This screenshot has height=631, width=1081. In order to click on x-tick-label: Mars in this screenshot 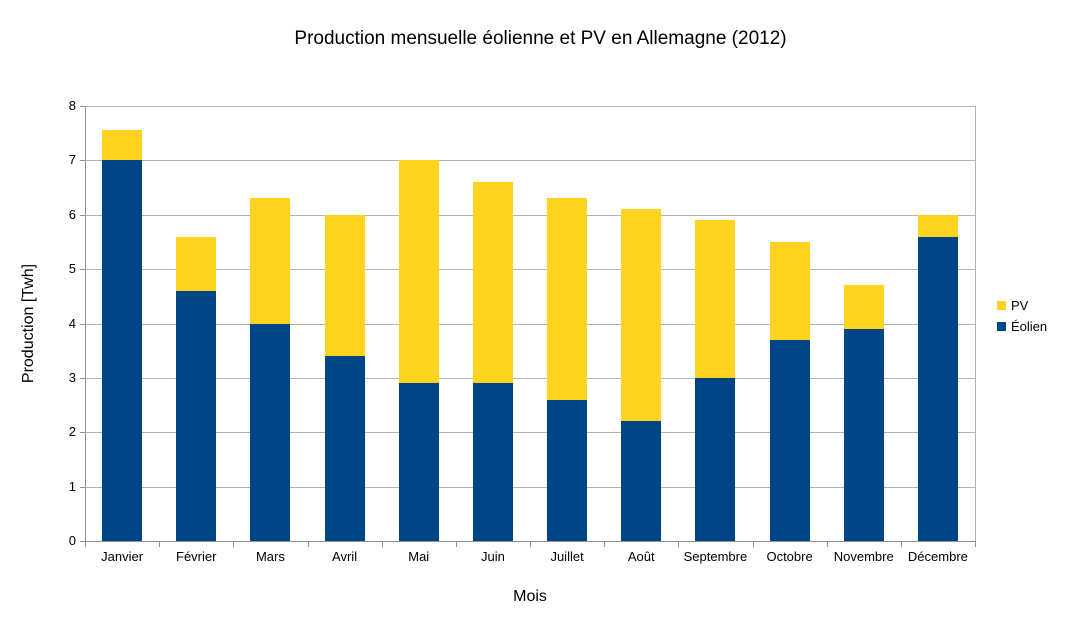, I will do `click(270, 556)`.